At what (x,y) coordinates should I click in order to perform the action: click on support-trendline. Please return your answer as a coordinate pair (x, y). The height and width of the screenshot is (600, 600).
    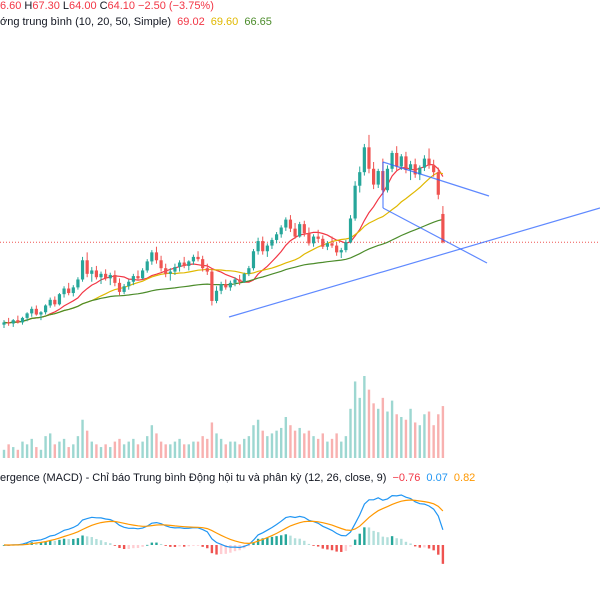
    Looking at the image, I should click on (414, 262).